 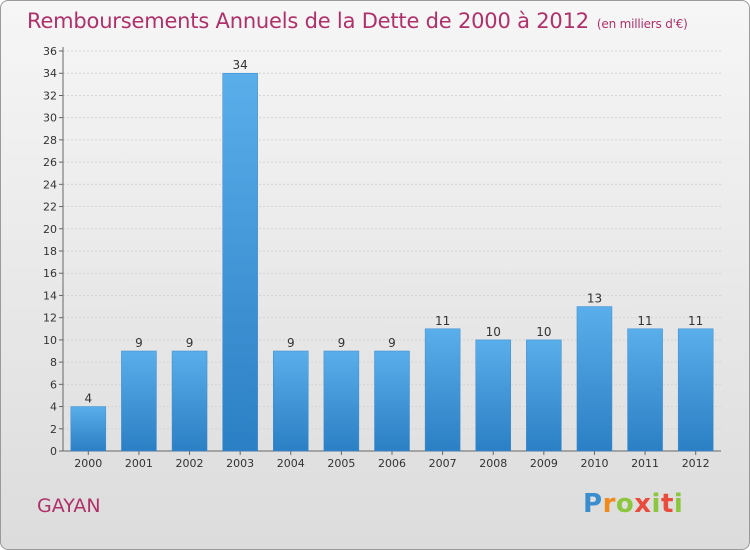 I want to click on x-tick-label: 2011, so click(x=645, y=463).